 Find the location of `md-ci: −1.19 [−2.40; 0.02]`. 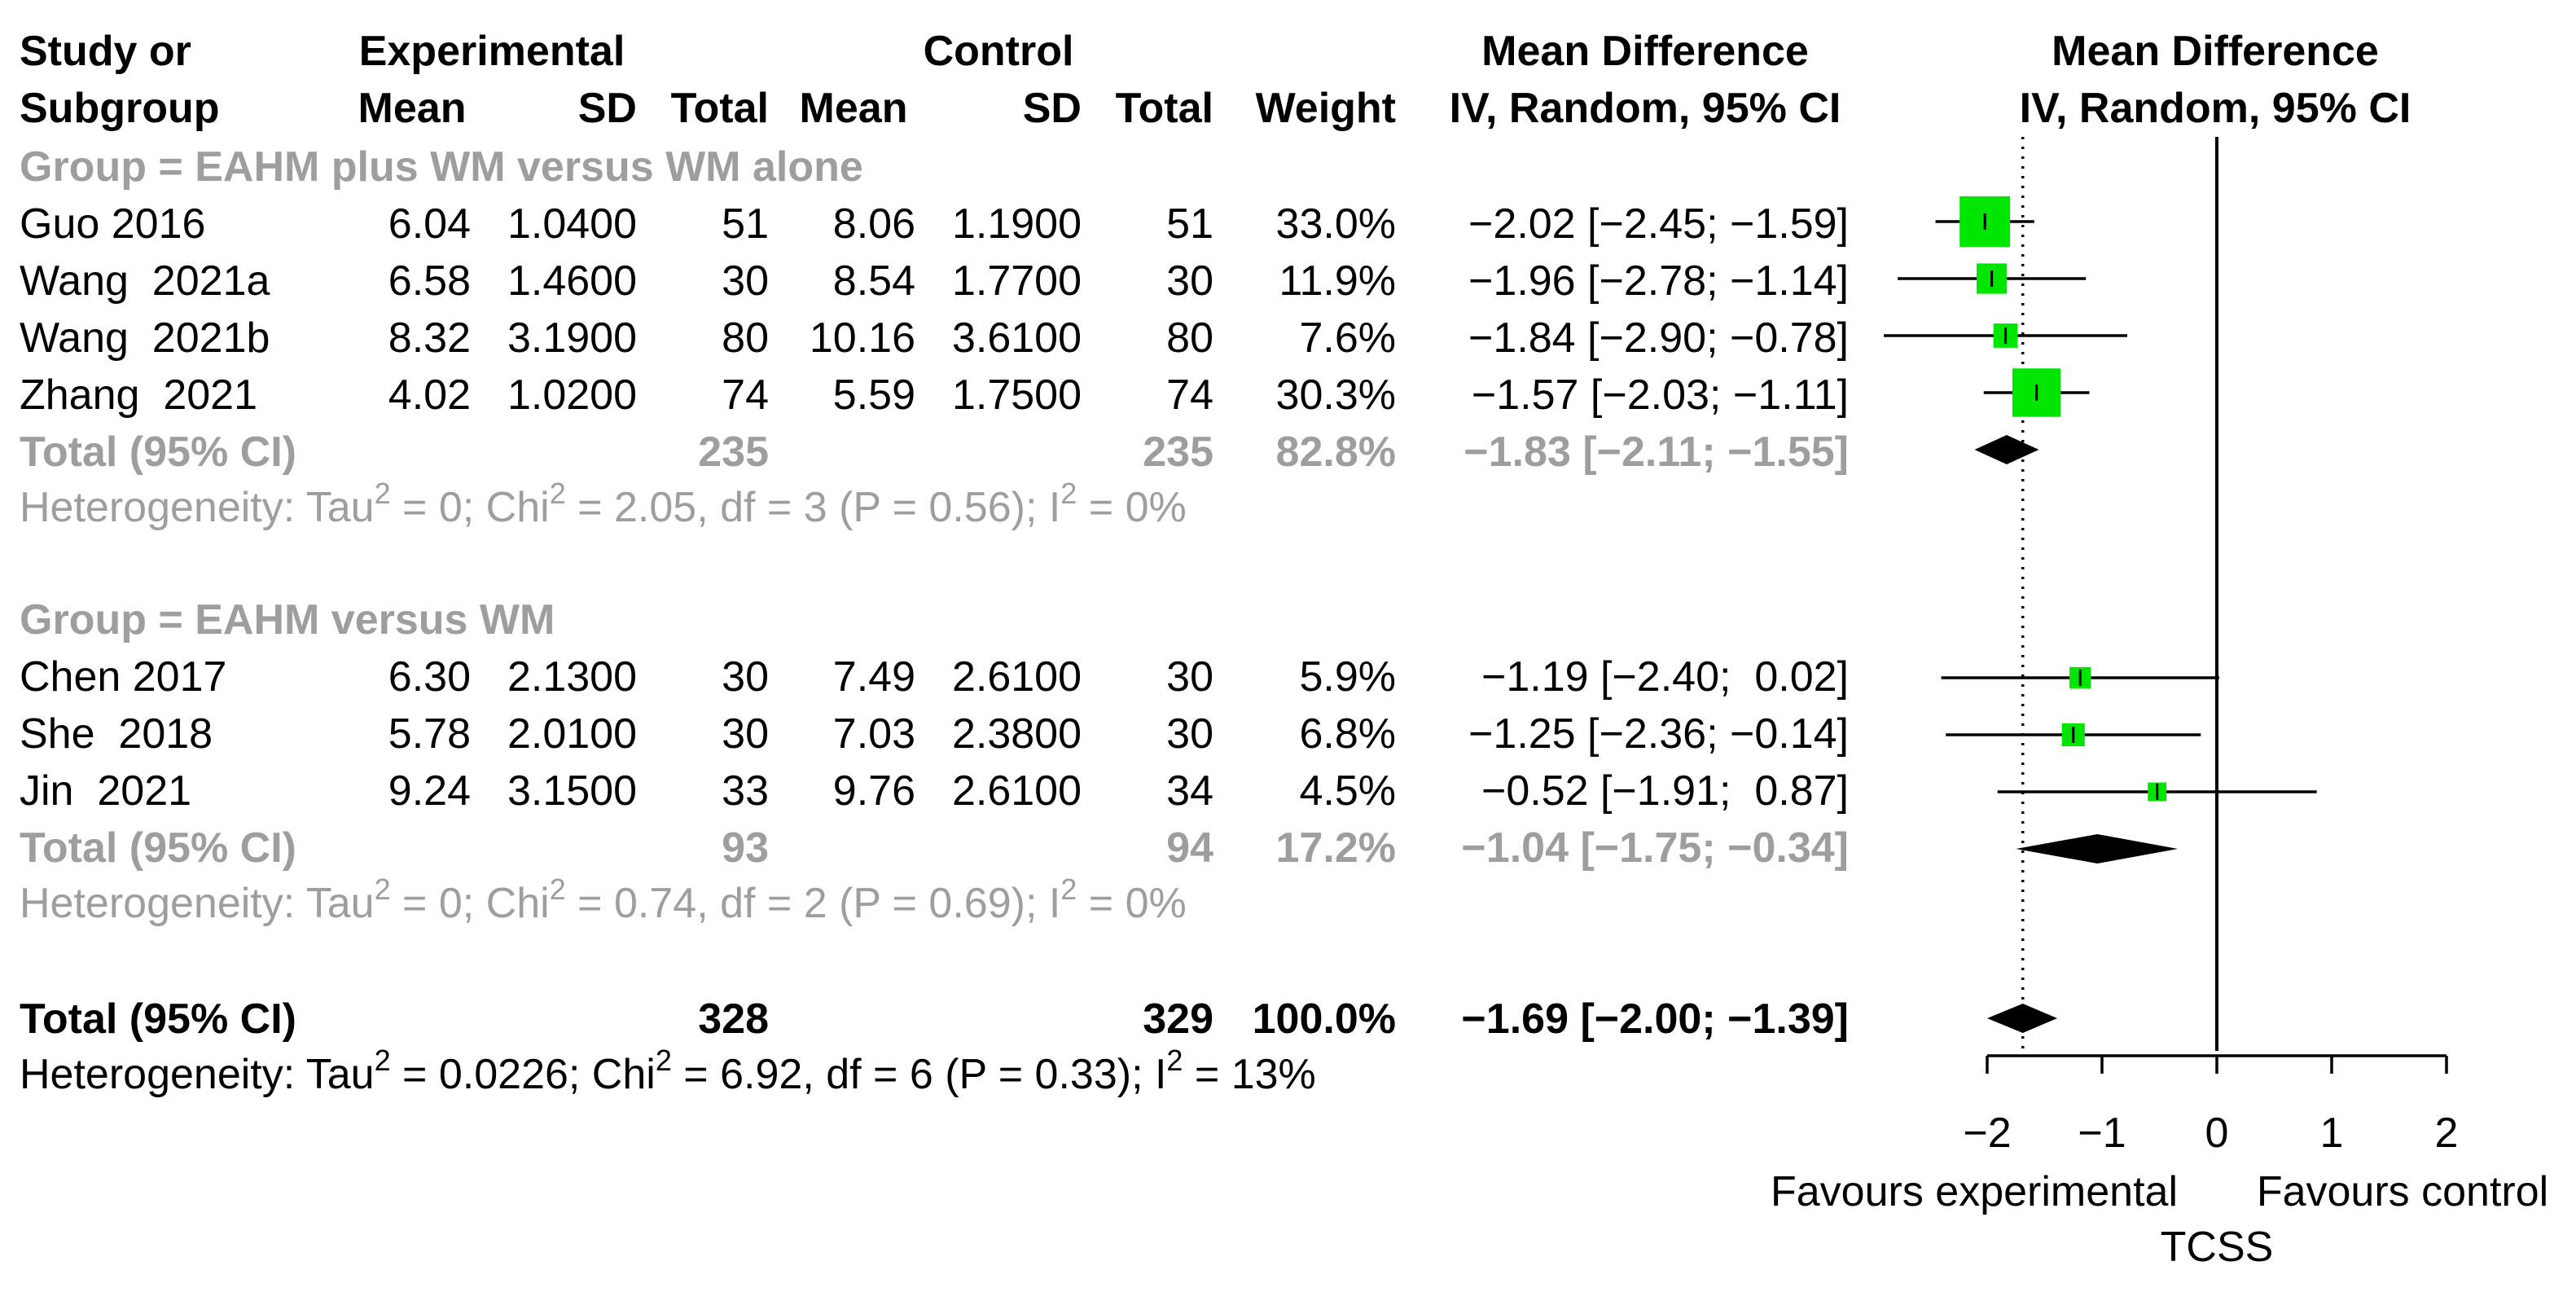

md-ci: −1.19 [−2.40; 0.02] is located at coordinates (1665, 677).